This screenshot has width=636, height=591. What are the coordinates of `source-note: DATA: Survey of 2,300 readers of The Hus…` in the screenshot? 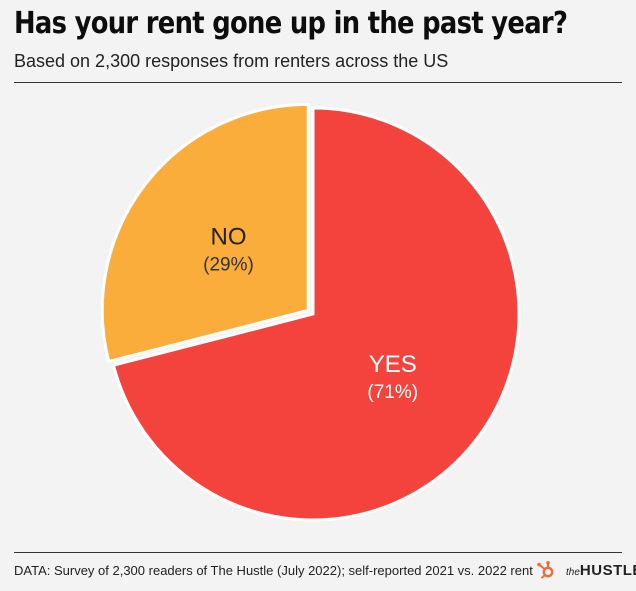 It's located at (273, 570).